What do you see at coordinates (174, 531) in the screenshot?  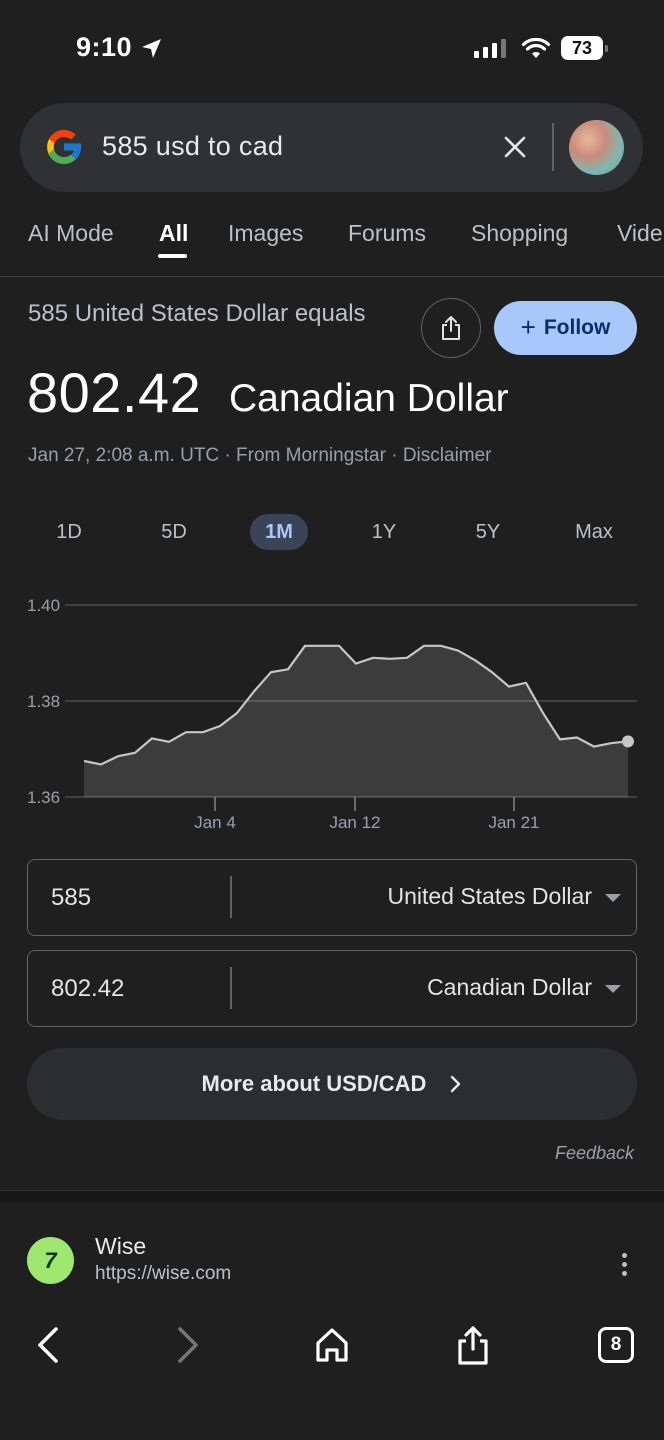 I see `range-5d: 5D` at bounding box center [174, 531].